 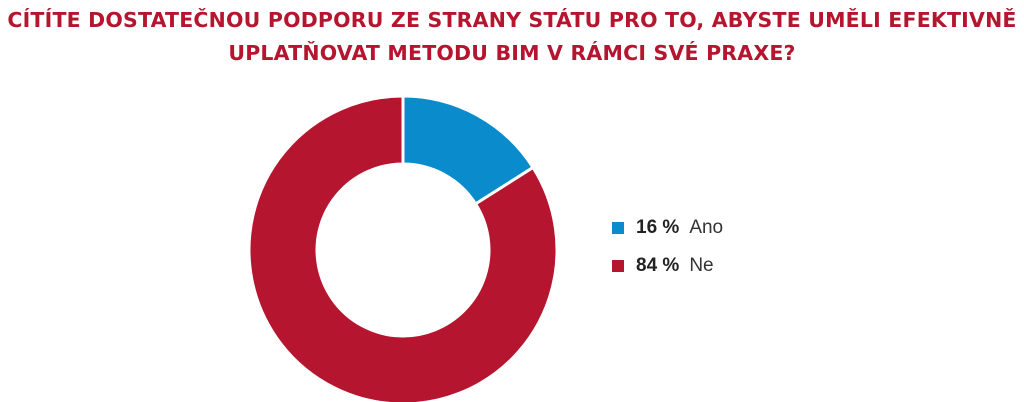 What do you see at coordinates (512, 53) in the screenshot?
I see `chart-title-line-2: UPLATŇOVAT METODU BIM V RÁMCI SVÉ PRAXE?` at bounding box center [512, 53].